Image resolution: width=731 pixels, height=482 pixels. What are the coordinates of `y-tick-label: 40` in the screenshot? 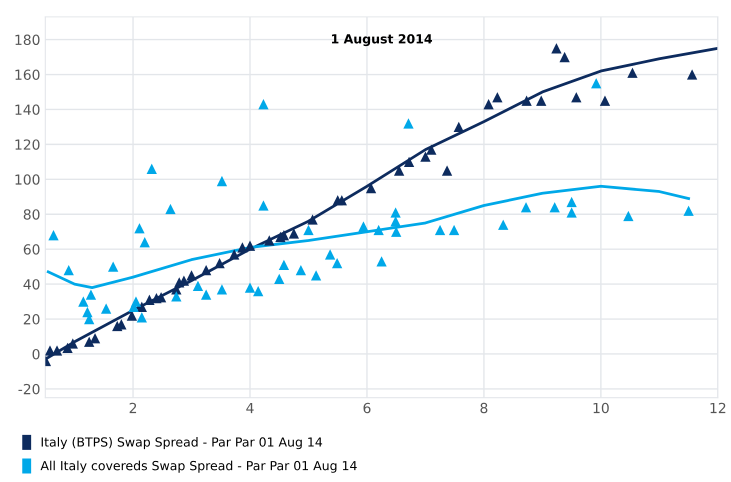 It's located at (31, 284).